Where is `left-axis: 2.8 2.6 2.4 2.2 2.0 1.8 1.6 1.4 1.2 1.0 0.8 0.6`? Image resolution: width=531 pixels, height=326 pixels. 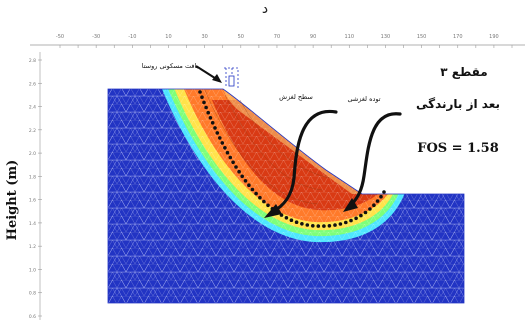 left-axis: 2.8 2.6 2.4 2.2 2.0 1.8 1.6 1.4 1.2 1.0 0.8 0.6 is located at coordinates (35, 186).